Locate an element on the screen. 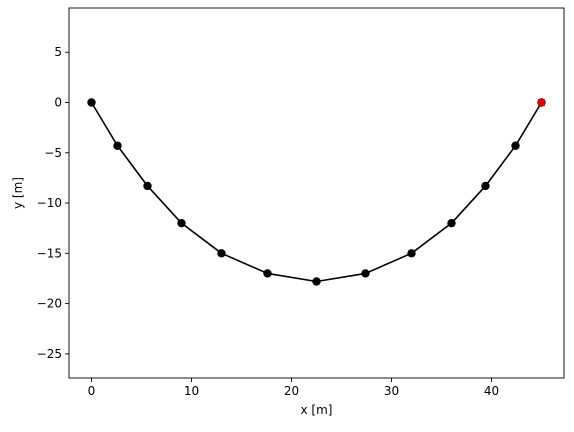 This screenshot has height=432, width=574. y-tick-label: −5 is located at coordinates (53, 153).